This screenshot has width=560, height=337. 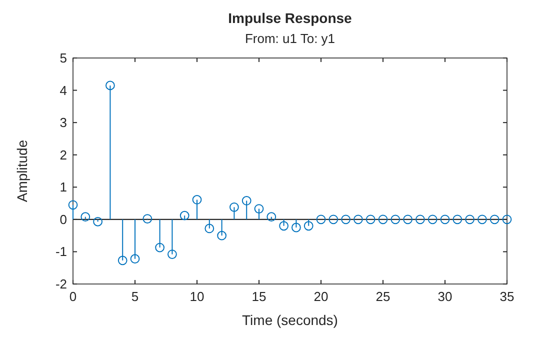 What do you see at coordinates (197, 296) in the screenshot?
I see `x-tick-label: 10` at bounding box center [197, 296].